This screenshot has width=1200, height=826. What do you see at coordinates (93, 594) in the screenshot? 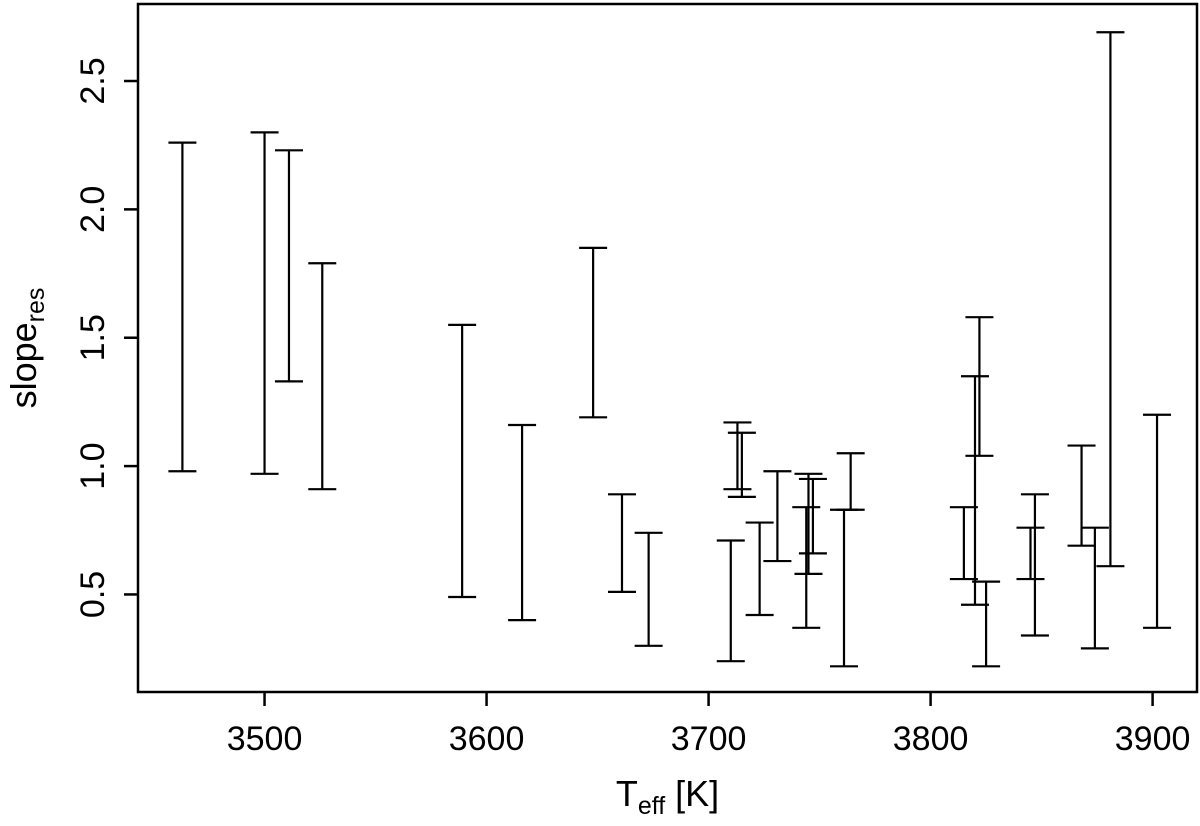
I see `y-tick-label: 0.5` at bounding box center [93, 594].